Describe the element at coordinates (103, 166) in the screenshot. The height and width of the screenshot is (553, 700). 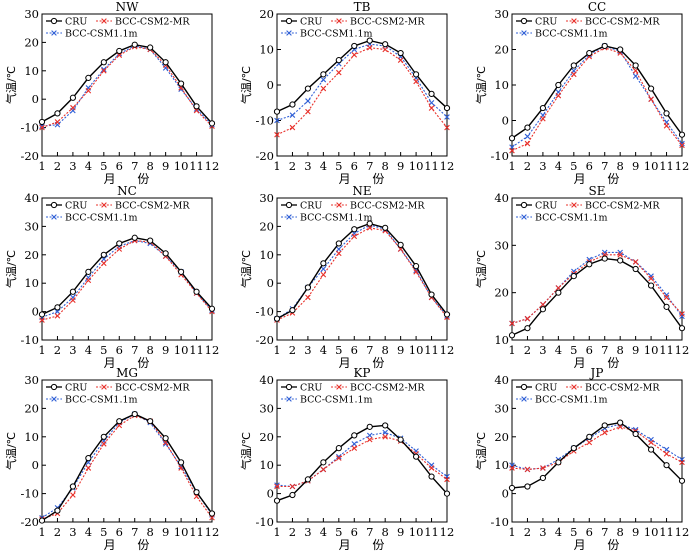
I see `x-tick-label: 5` at that location.